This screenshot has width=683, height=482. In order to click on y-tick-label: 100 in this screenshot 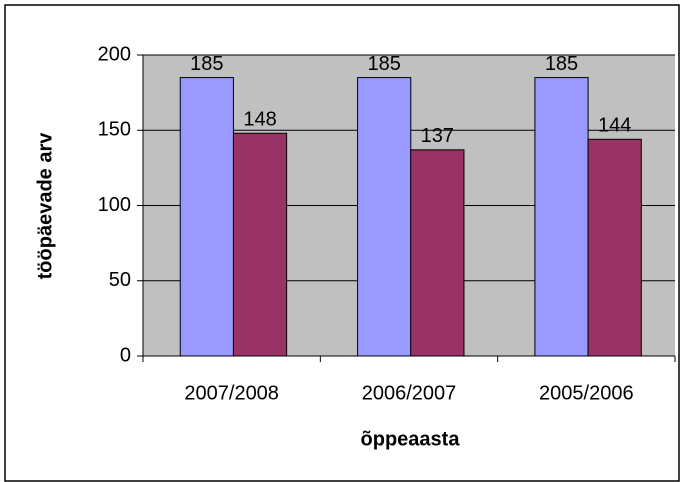, I will do `click(114, 205)`.